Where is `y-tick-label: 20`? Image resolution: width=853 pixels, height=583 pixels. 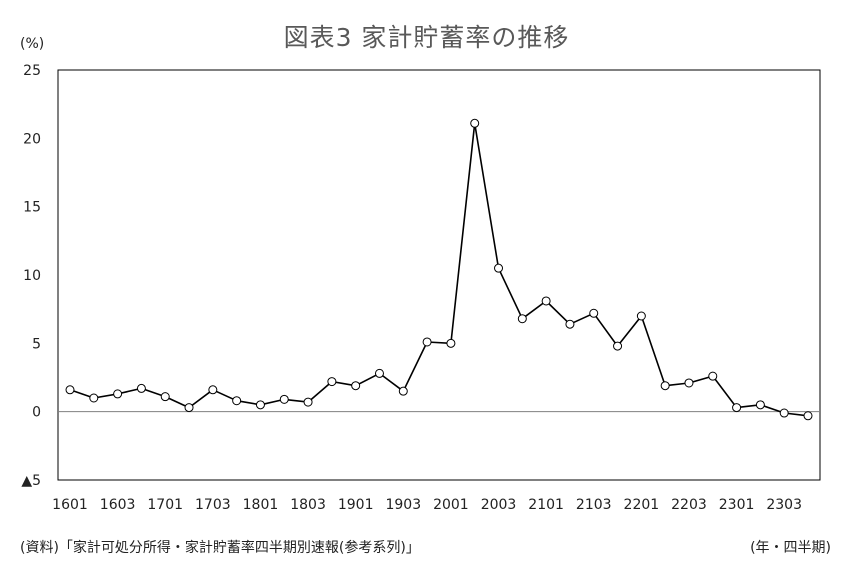 y-tick-label: 20 is located at coordinates (32, 139).